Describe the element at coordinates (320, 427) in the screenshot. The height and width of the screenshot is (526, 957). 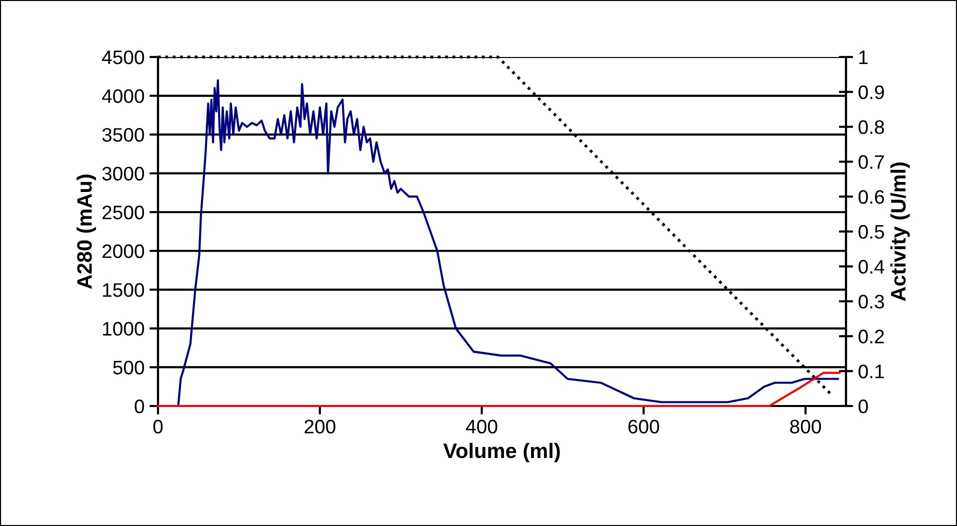
I see `x-tick-label: 200` at that location.